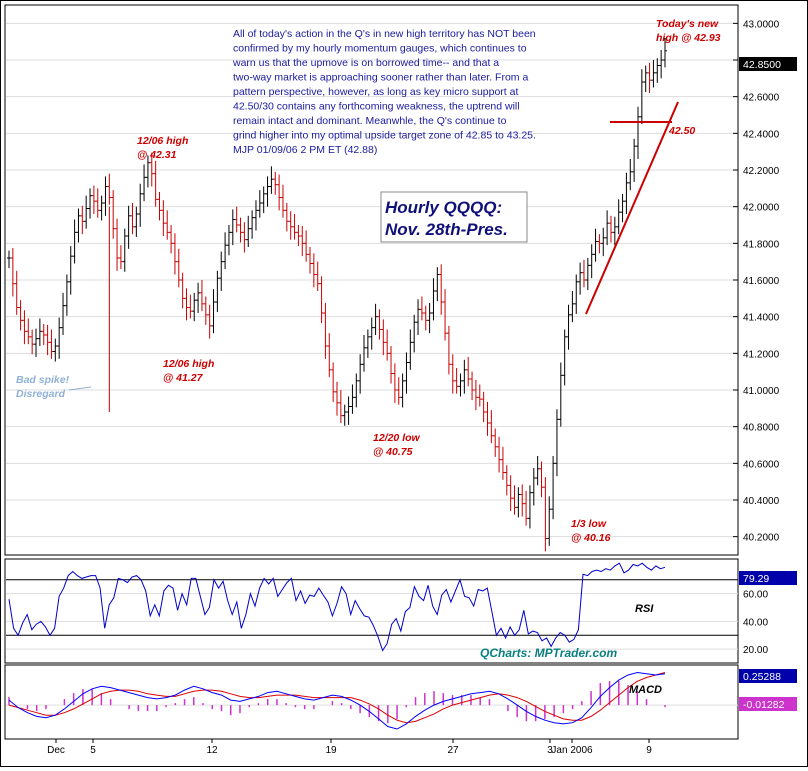 This screenshot has height=771, width=808. I want to click on price-tick-label: 41.0000, so click(761, 391).